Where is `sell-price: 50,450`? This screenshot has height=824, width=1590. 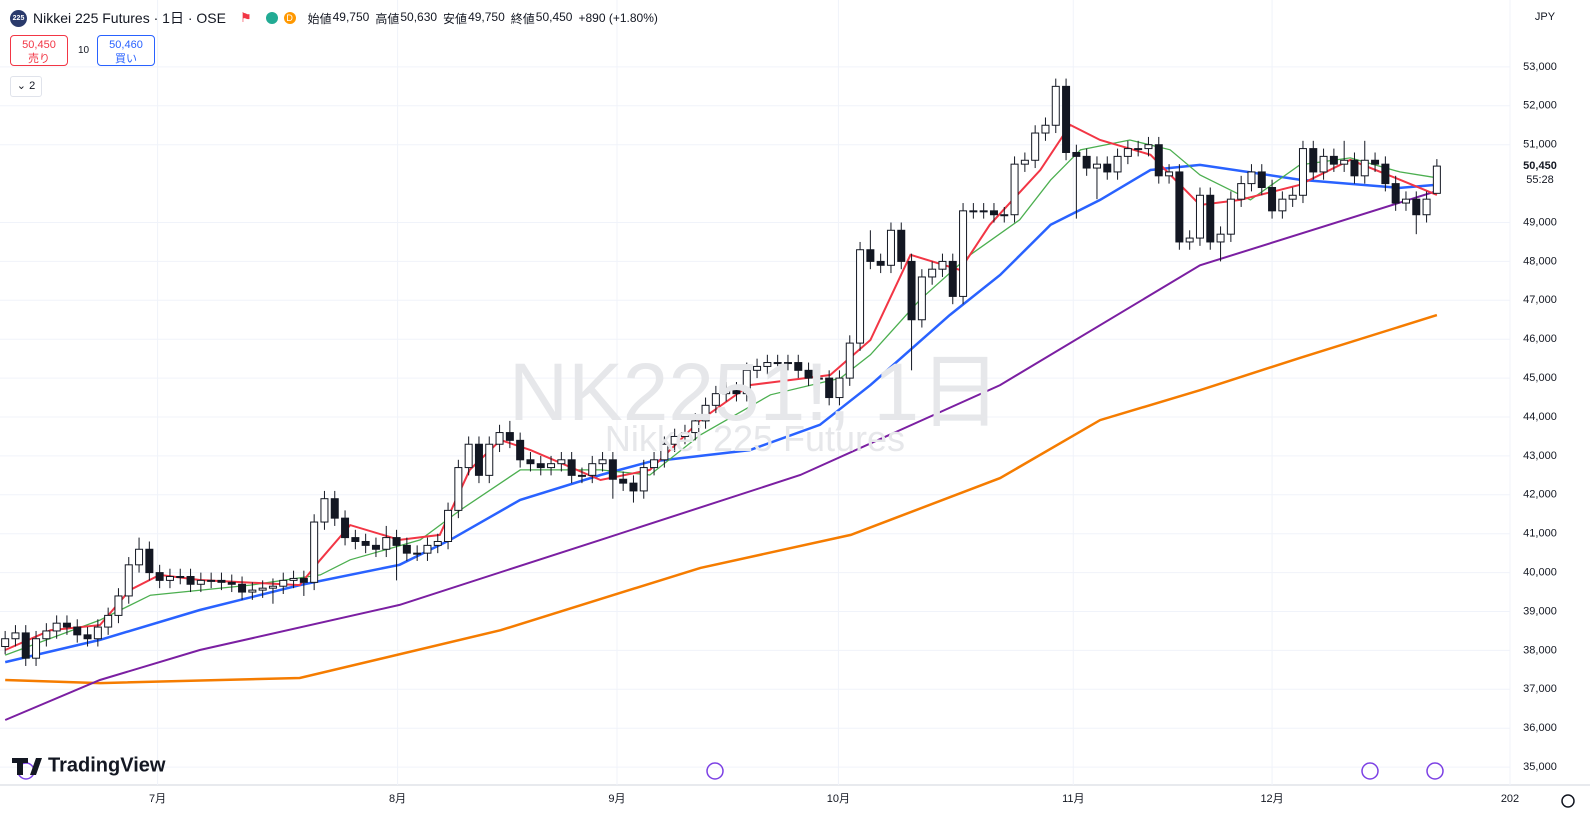
sell-price: 50,450 is located at coordinates (39, 45).